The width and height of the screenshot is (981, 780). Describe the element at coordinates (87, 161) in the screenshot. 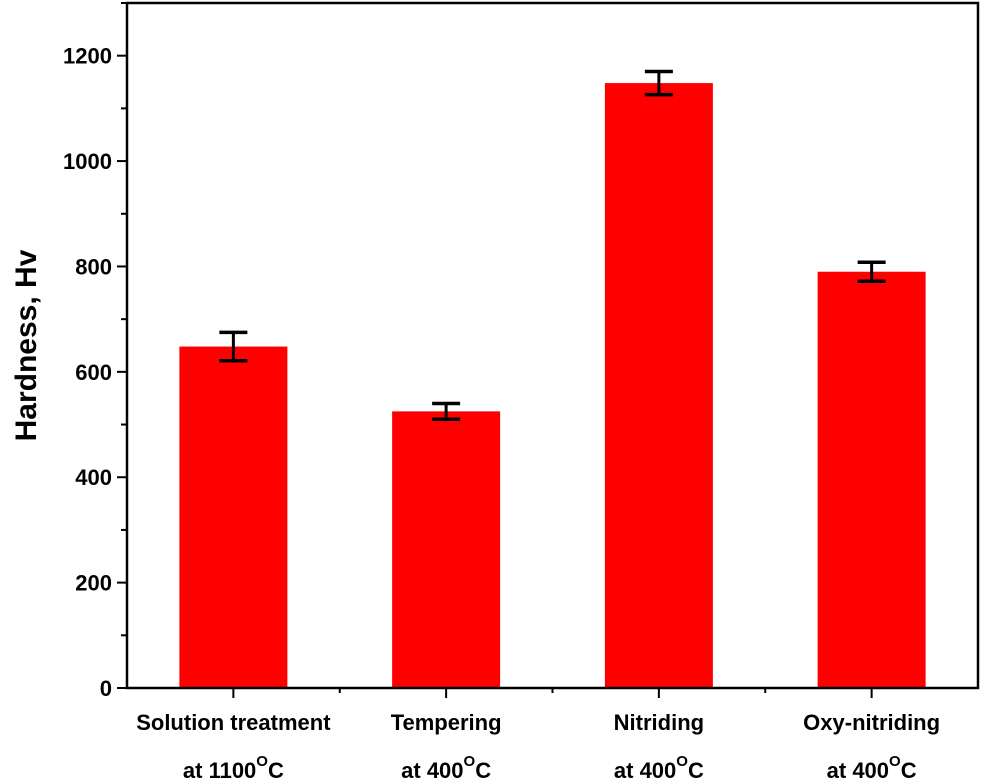

I see `y-tick-label: 1000` at that location.